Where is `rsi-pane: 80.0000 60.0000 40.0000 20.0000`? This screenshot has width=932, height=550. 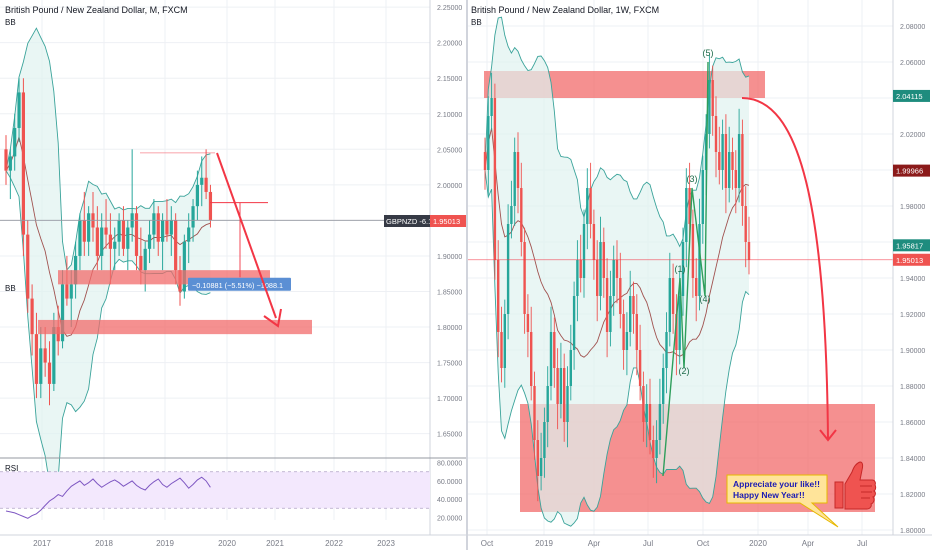 rsi-pane: 80.0000 60.0000 40.0000 20.0000 is located at coordinates (233, 498).